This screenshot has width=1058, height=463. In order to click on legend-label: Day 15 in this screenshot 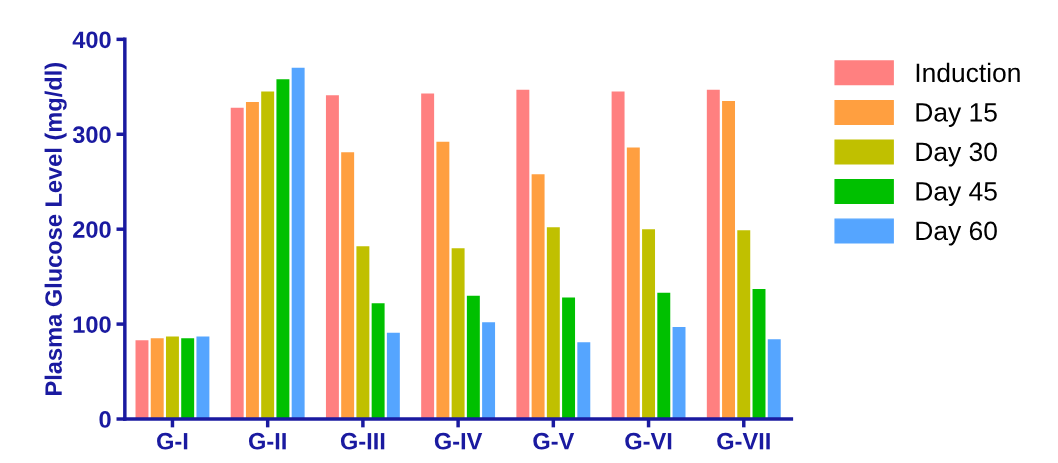, I will do `click(956, 115)`.